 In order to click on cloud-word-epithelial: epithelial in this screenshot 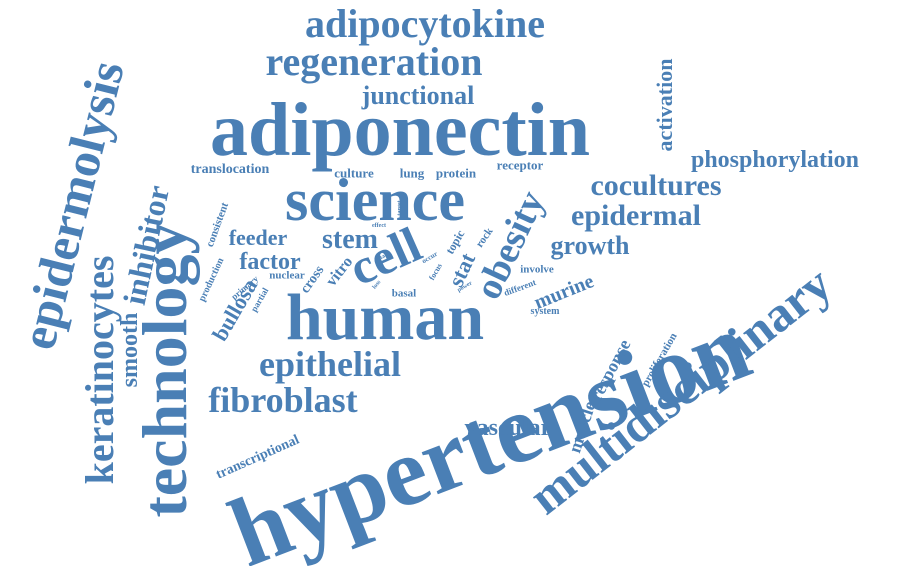, I will do `click(330, 364)`.